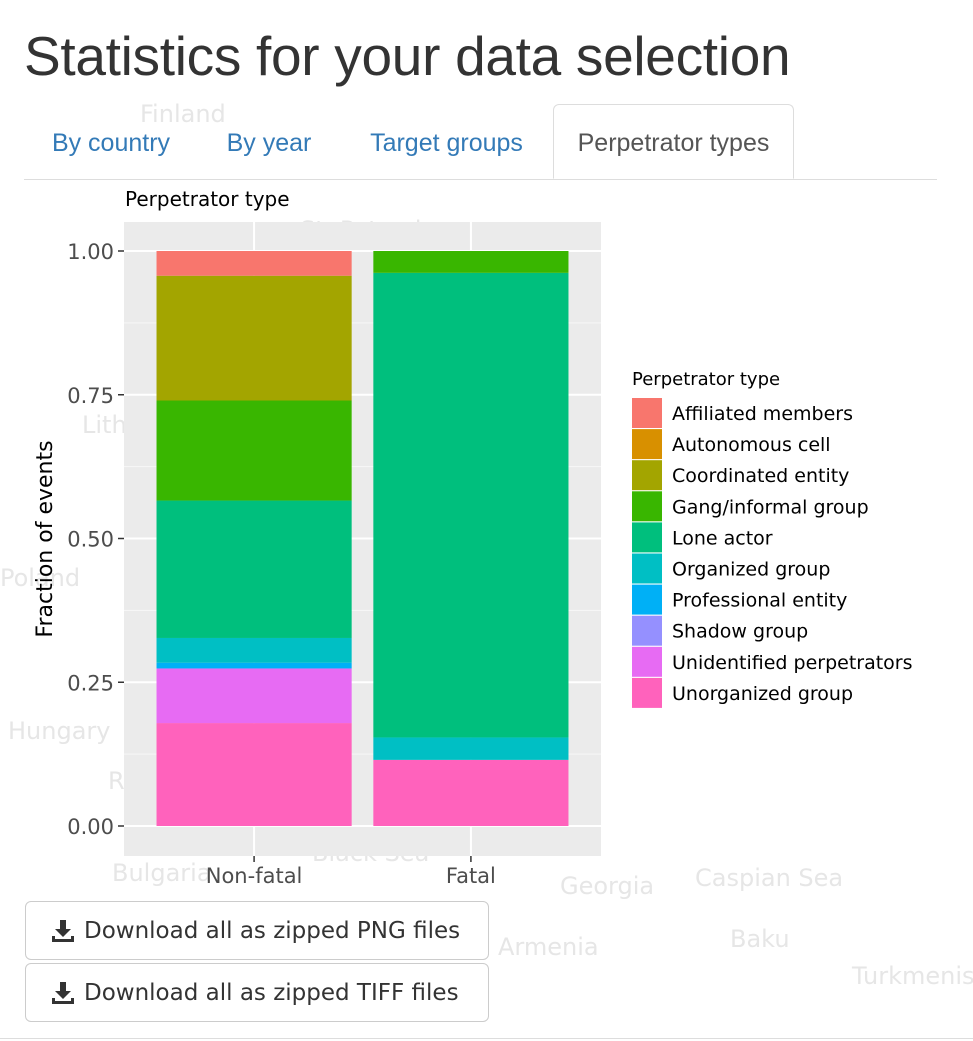 This screenshot has height=1041, width=973. I want to click on y-axis: 0.00 0.25 0.50 0.75 1.00, so click(95, 539).